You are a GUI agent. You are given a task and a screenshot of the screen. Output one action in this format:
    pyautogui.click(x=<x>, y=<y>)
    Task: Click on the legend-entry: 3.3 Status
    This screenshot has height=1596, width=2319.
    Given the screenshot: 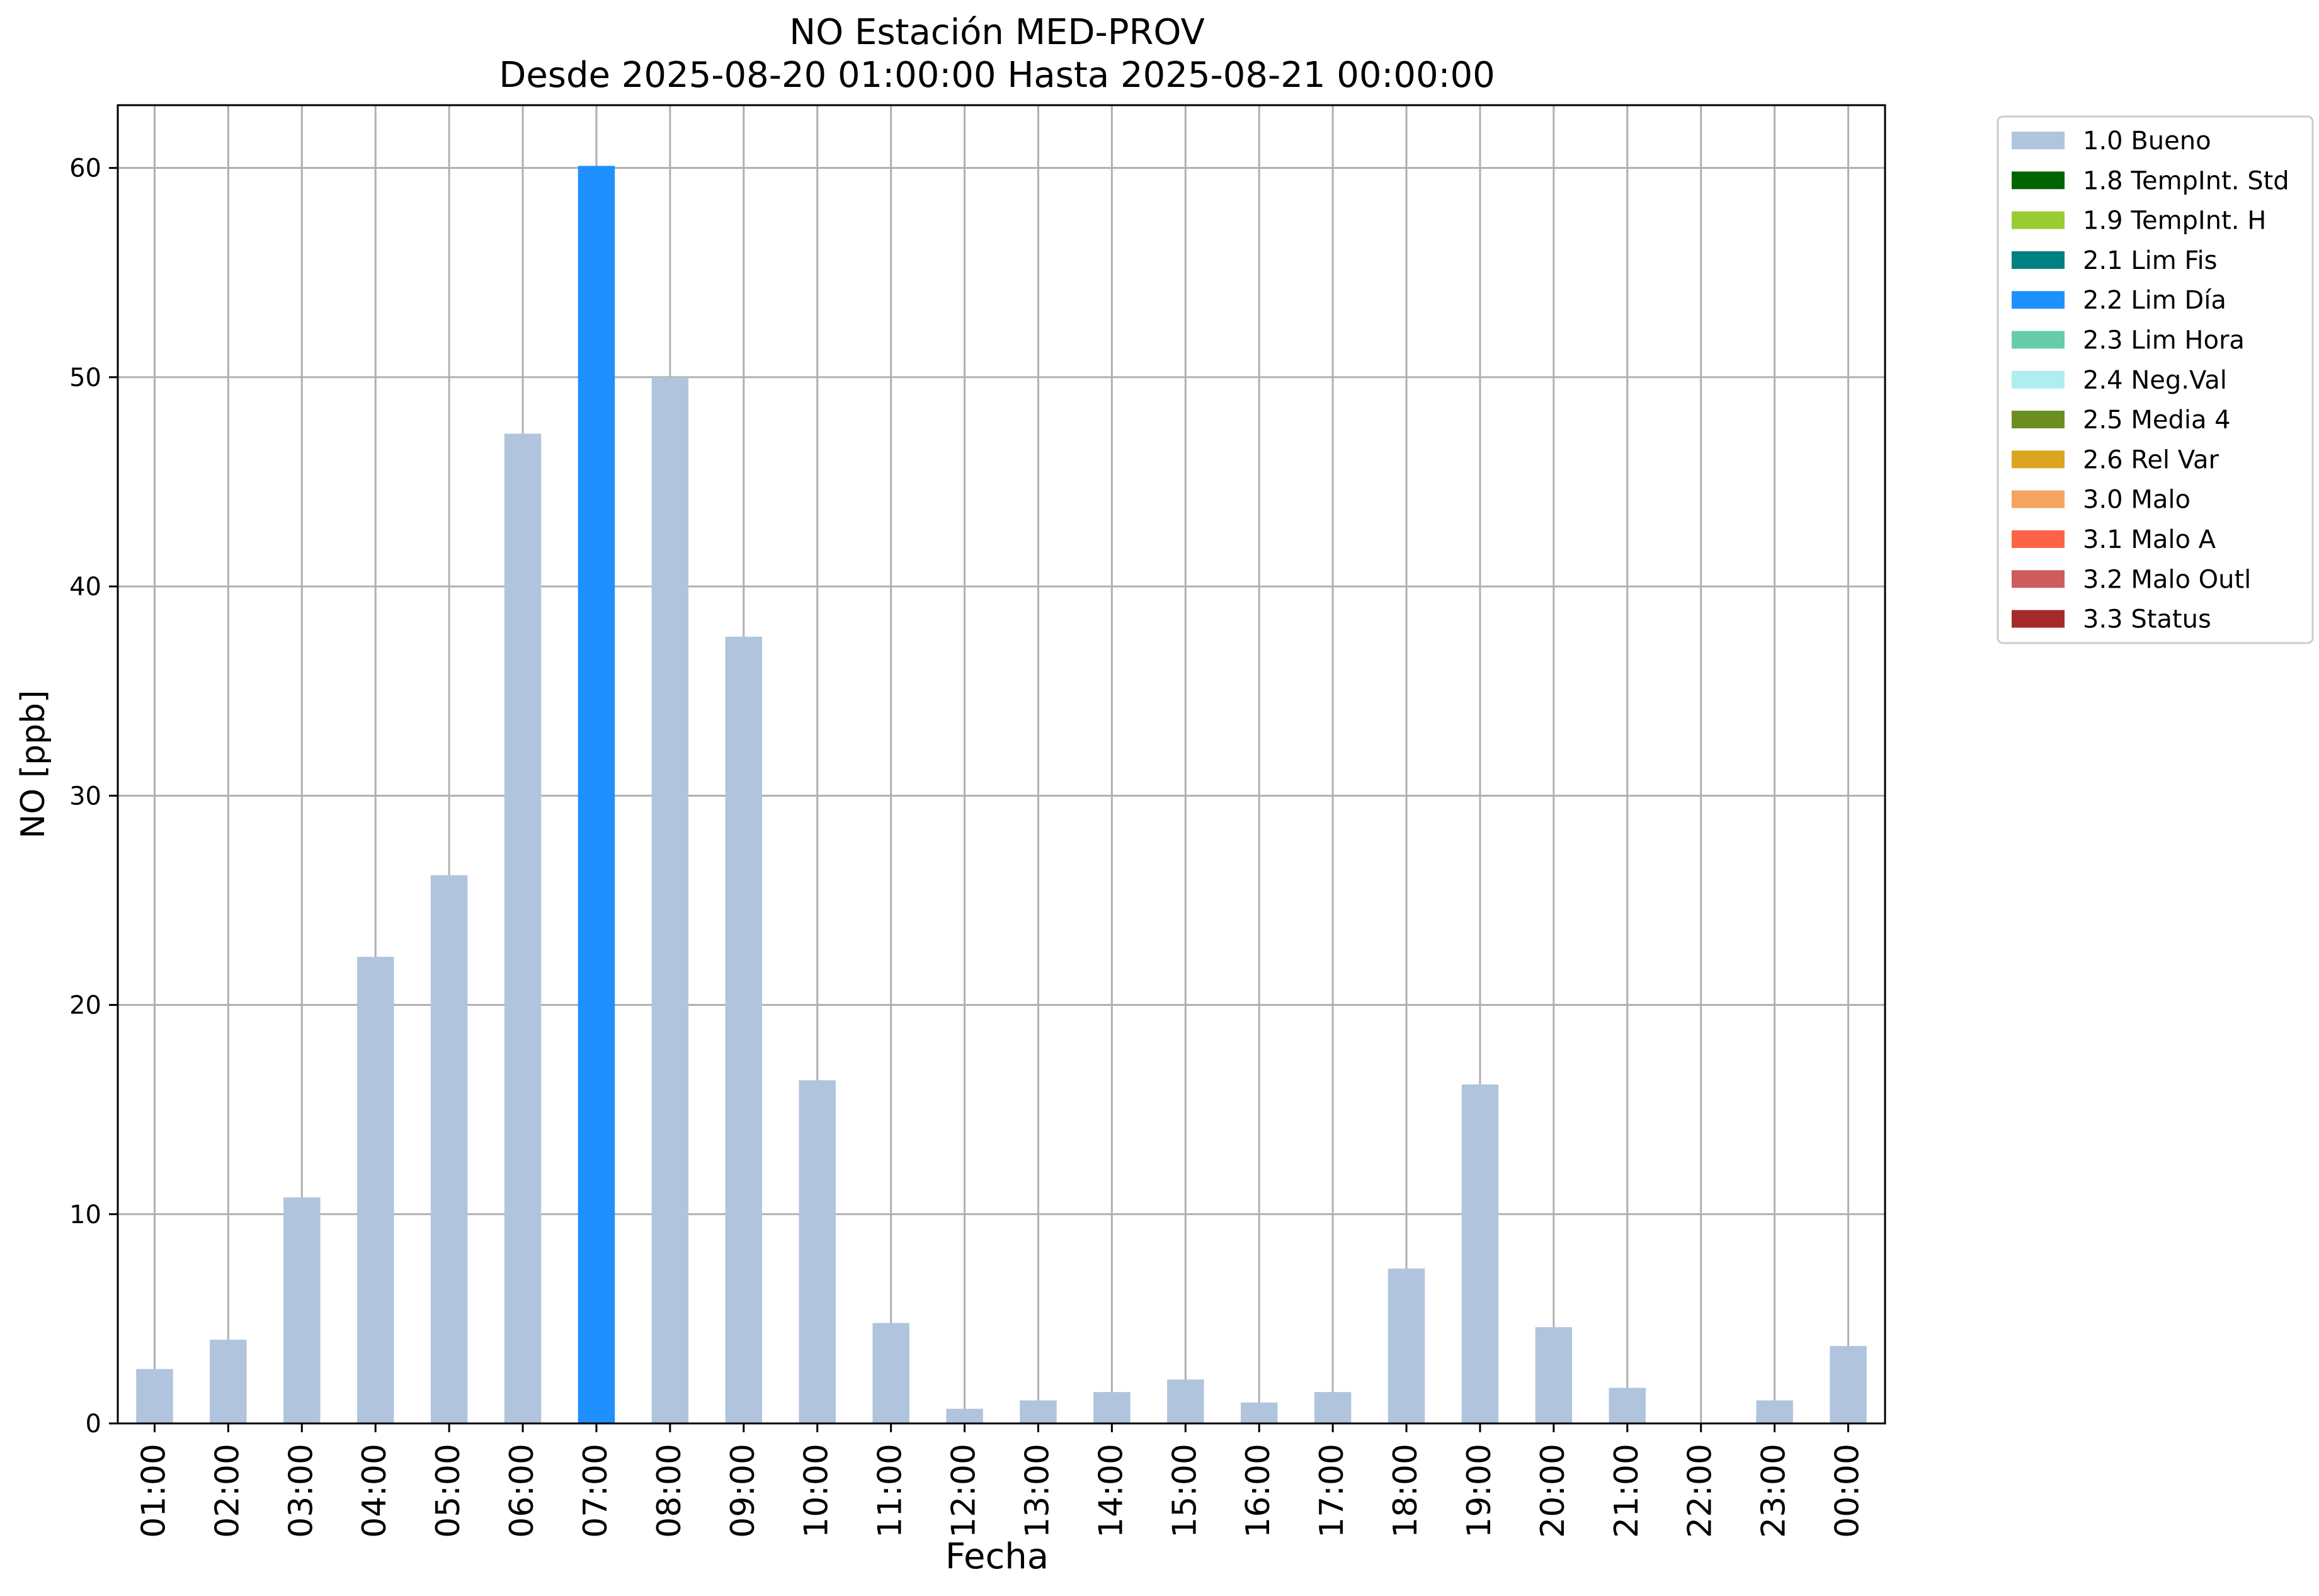 What is the action you would take?
    pyautogui.click(x=2147, y=619)
    